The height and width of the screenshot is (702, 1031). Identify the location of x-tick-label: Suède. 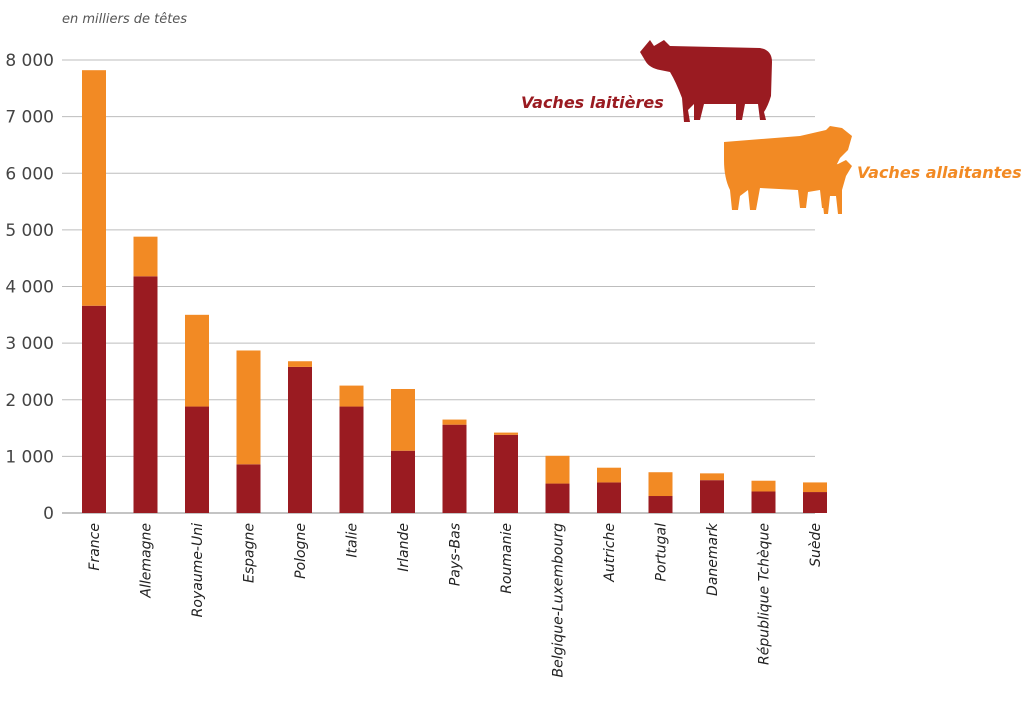
(816, 545).